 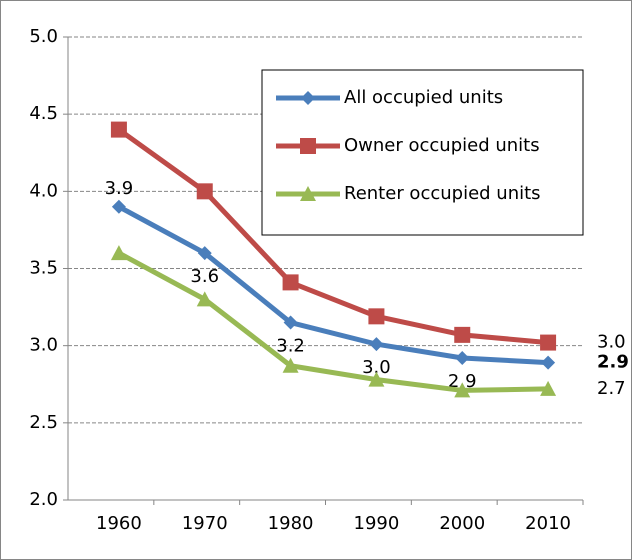 What do you see at coordinates (377, 523) in the screenshot?
I see `x-tick-label: 1990` at bounding box center [377, 523].